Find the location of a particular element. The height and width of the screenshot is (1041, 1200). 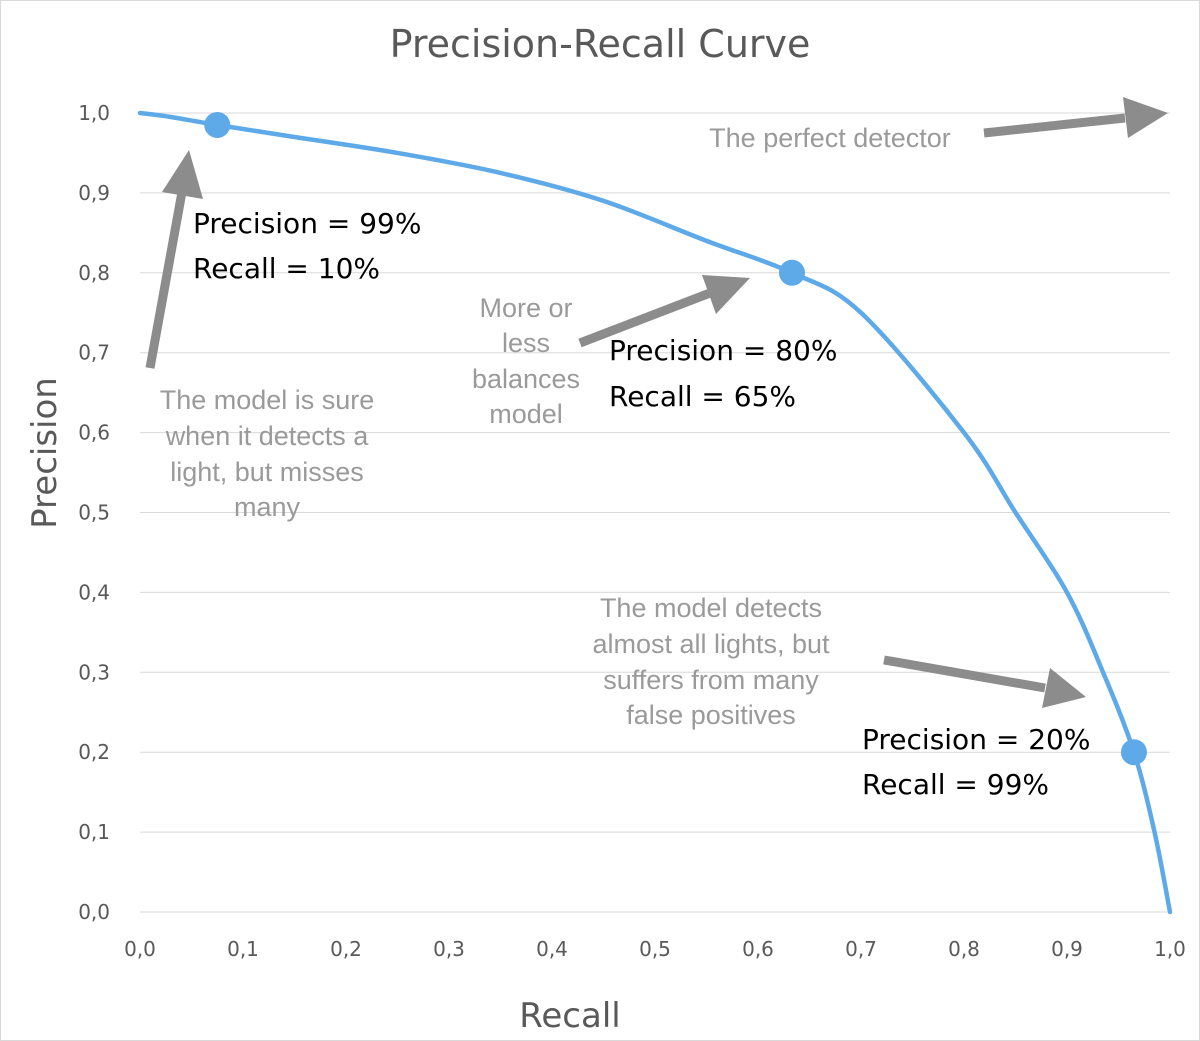

x-tick-label: 0,6 is located at coordinates (758, 949).